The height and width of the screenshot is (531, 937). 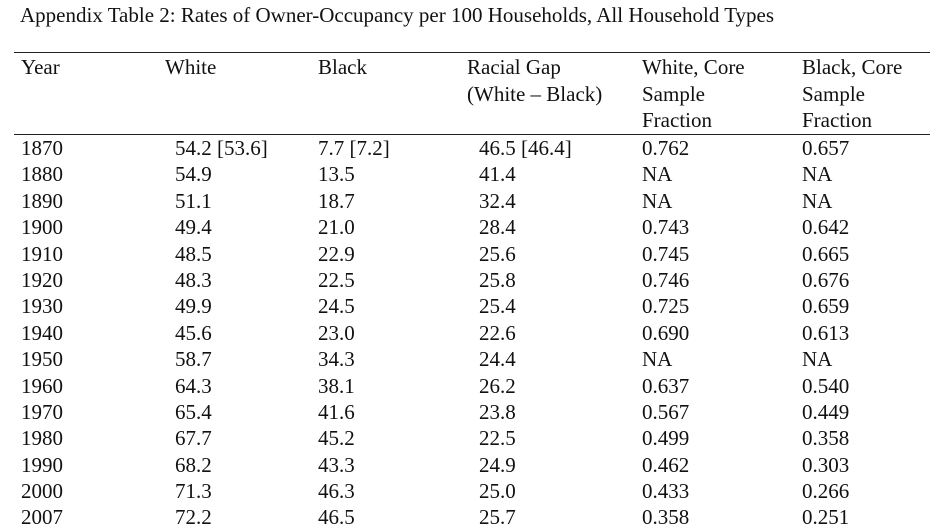 What do you see at coordinates (468, 491) in the screenshot?
I see `table-row: 2000 71.3 46.3 25.0 0.433 0.266` at bounding box center [468, 491].